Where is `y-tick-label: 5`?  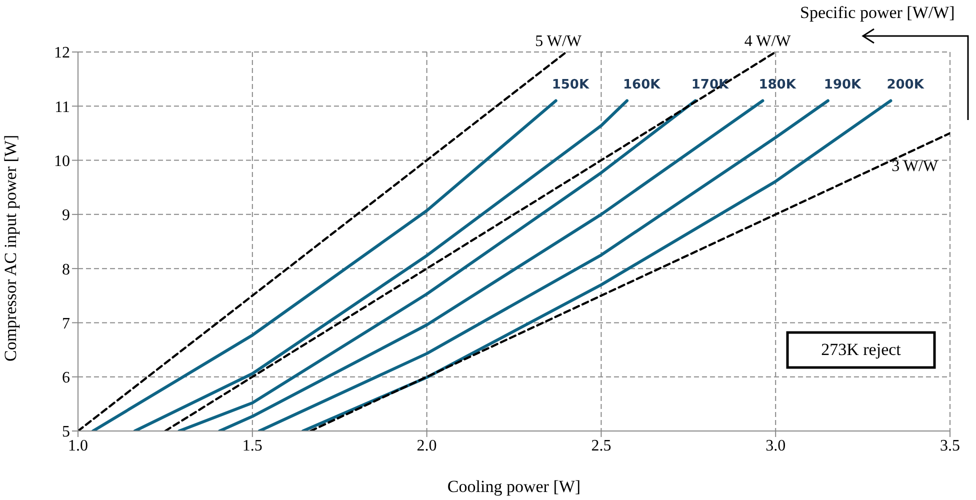
y-tick-label: 5 is located at coordinates (66, 432).